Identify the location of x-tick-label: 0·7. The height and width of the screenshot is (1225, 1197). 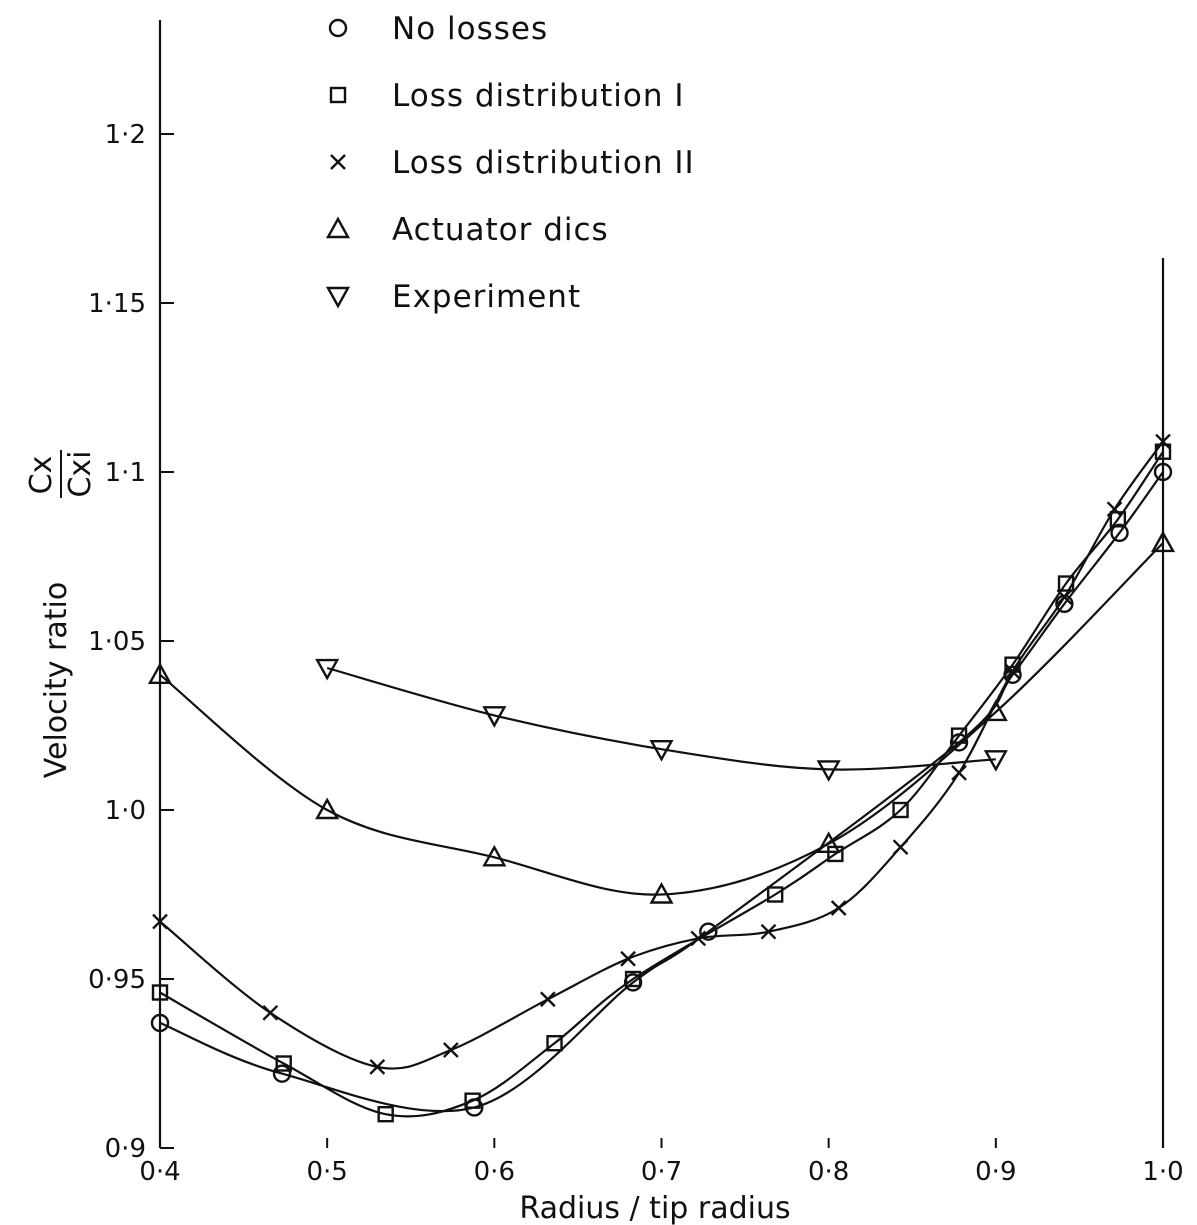
(661, 1172).